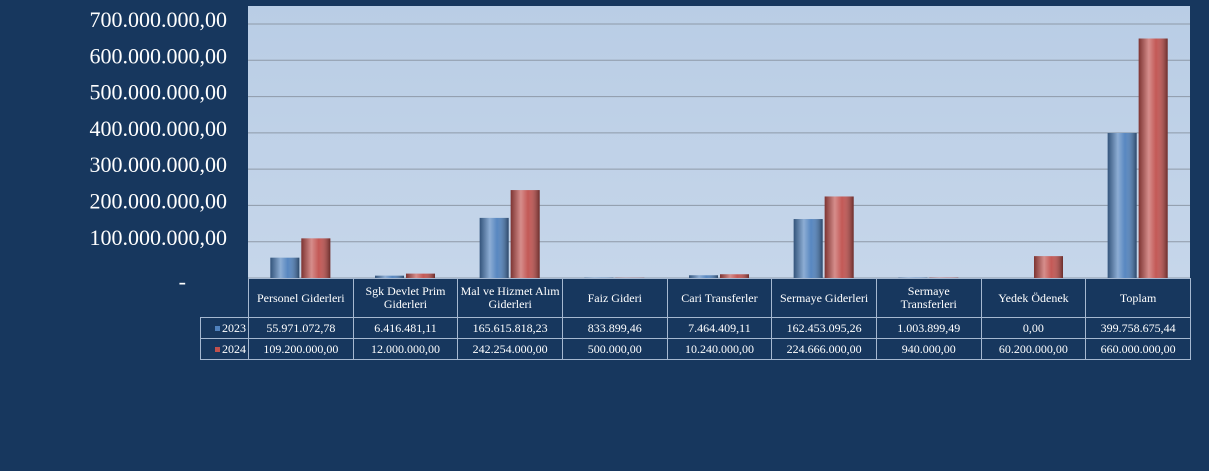  I want to click on x-tick-label: Personel Giderleri, so click(301, 298).